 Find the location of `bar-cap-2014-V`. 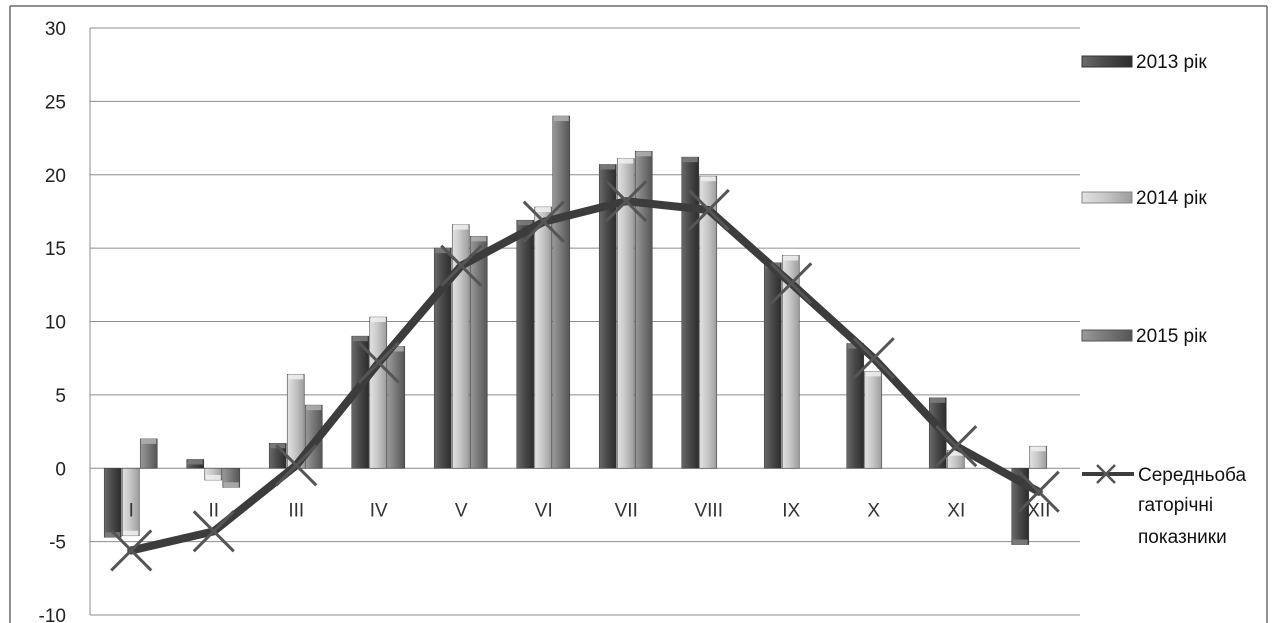

bar-cap-2014-V is located at coordinates (461, 227).